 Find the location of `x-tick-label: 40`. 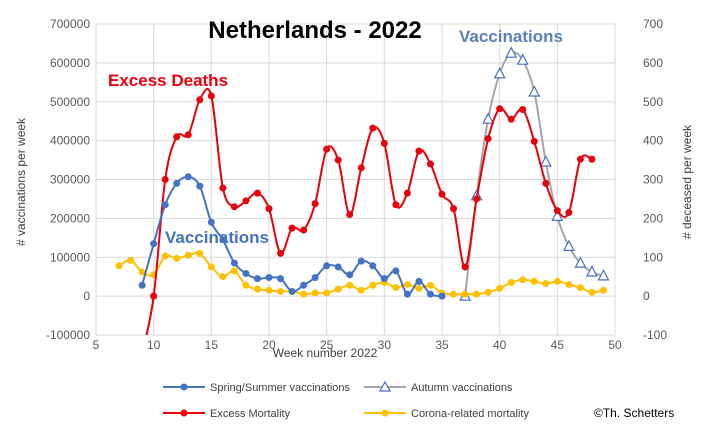

x-tick-label: 40 is located at coordinates (500, 345).